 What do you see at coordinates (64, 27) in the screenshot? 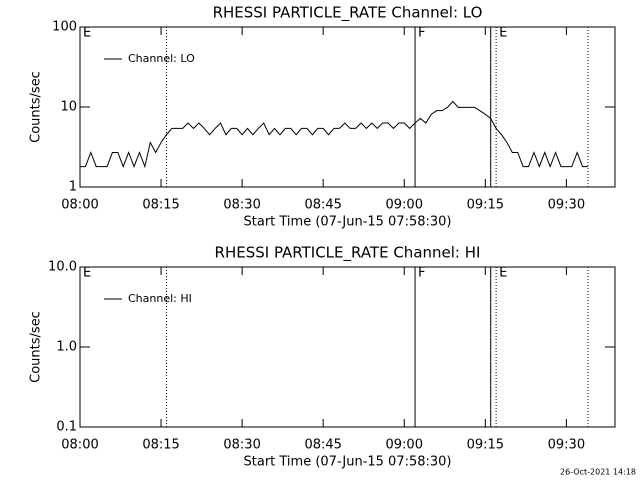
I see `y-tick-label: 100` at bounding box center [64, 27].